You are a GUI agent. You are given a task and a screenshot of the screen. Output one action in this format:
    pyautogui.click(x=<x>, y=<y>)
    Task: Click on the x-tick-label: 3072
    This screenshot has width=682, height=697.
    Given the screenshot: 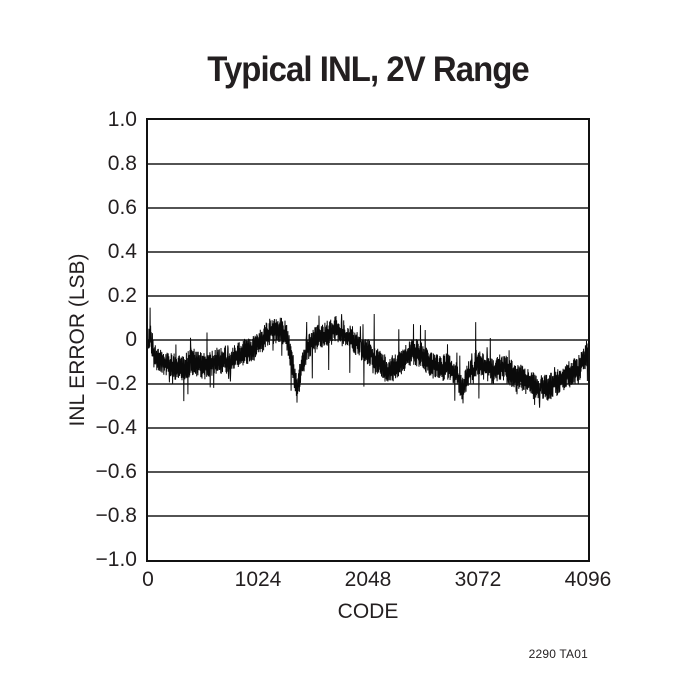 What is the action you would take?
    pyautogui.click(x=478, y=579)
    